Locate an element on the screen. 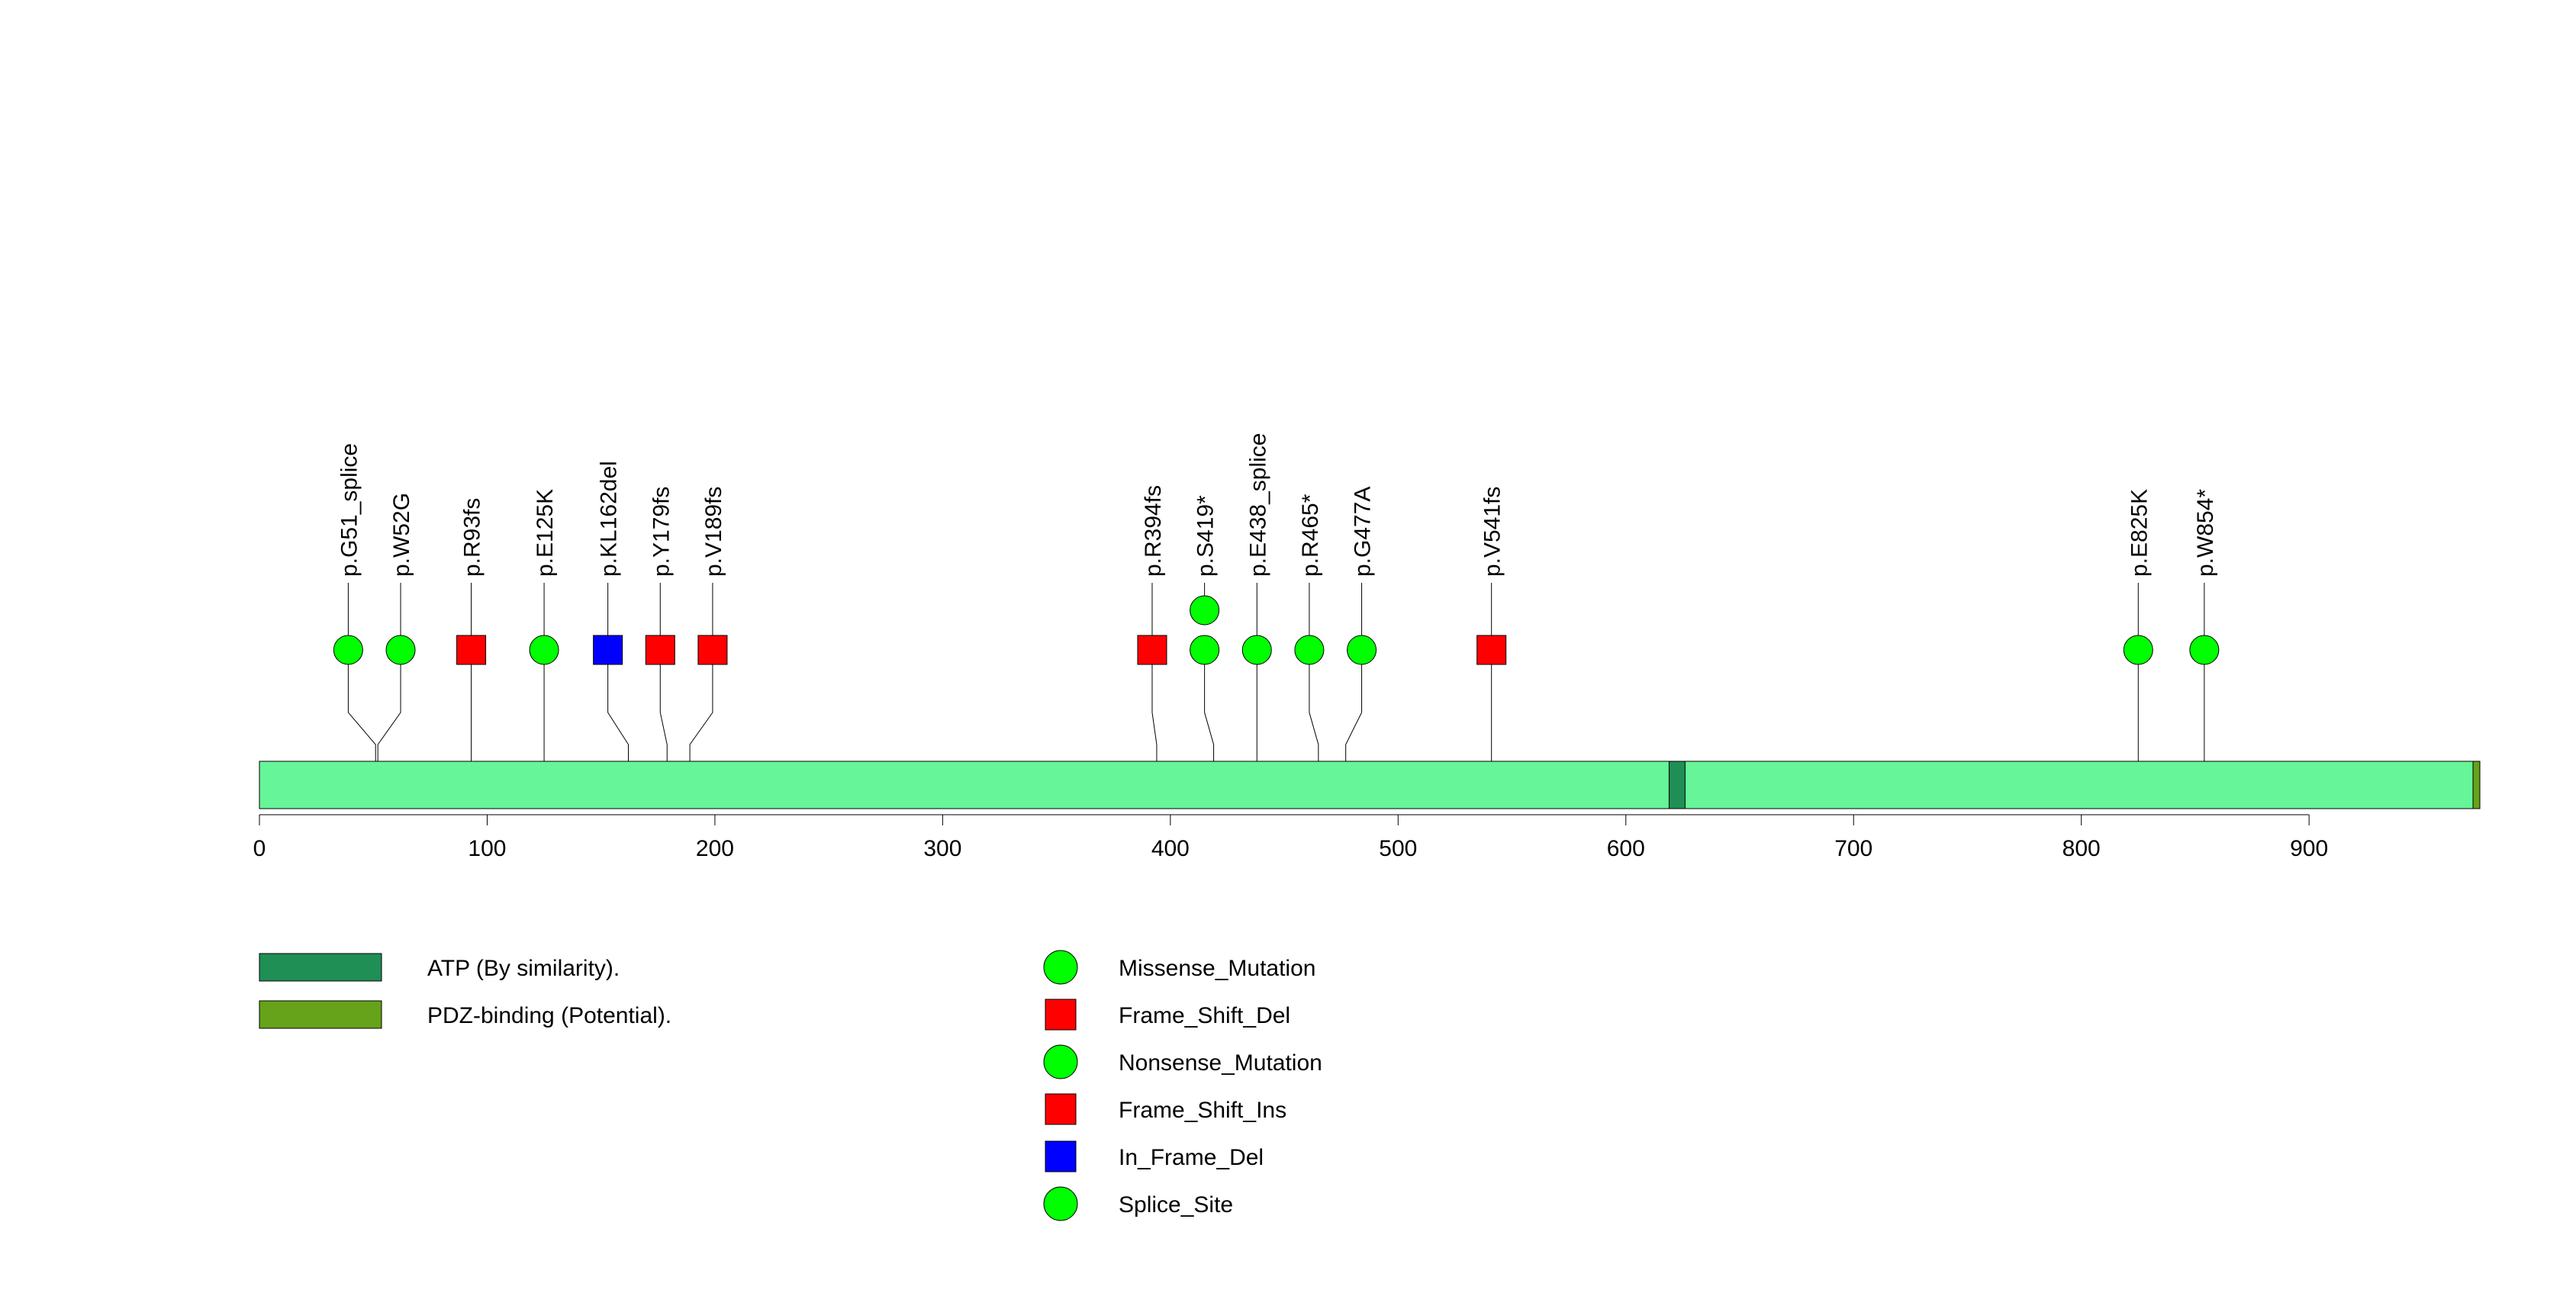  mutation-label: p.E825K is located at coordinates (2139, 533).